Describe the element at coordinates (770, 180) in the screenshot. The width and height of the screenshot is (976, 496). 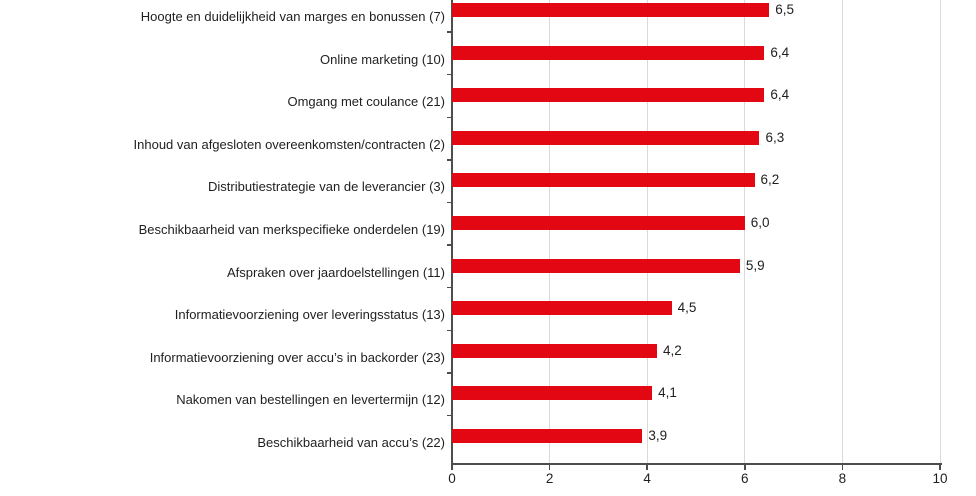
I see `value-label: 6,2` at that location.